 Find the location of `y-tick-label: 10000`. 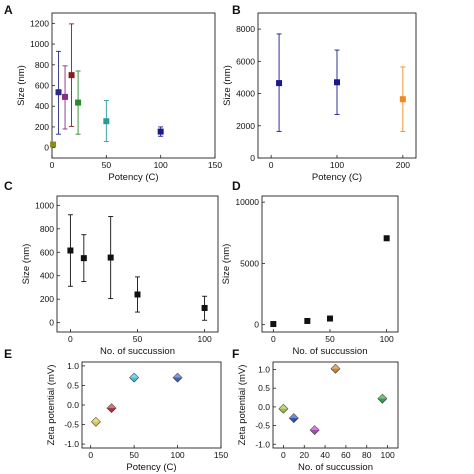

y-tick-label: 10000 is located at coordinates (247, 202).